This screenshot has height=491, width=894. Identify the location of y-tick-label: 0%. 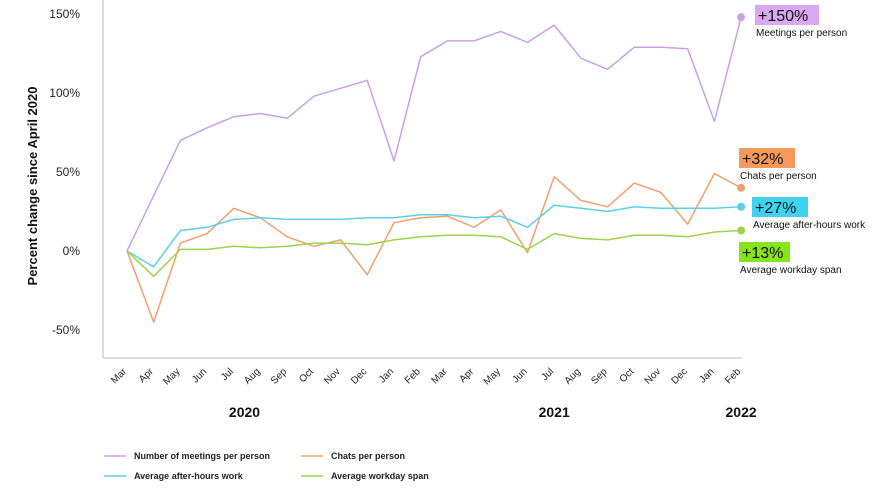
(72, 251).